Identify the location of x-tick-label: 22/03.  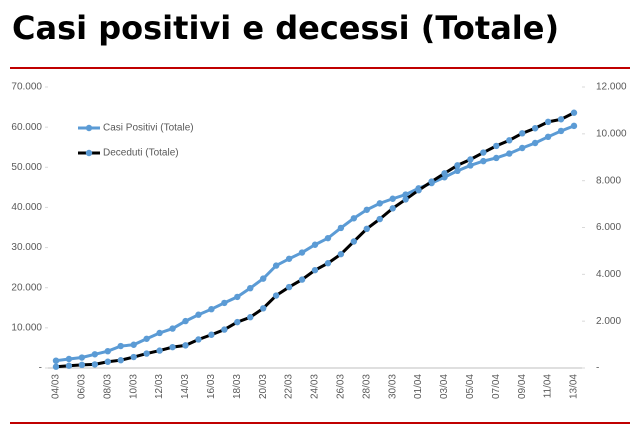
(289, 386).